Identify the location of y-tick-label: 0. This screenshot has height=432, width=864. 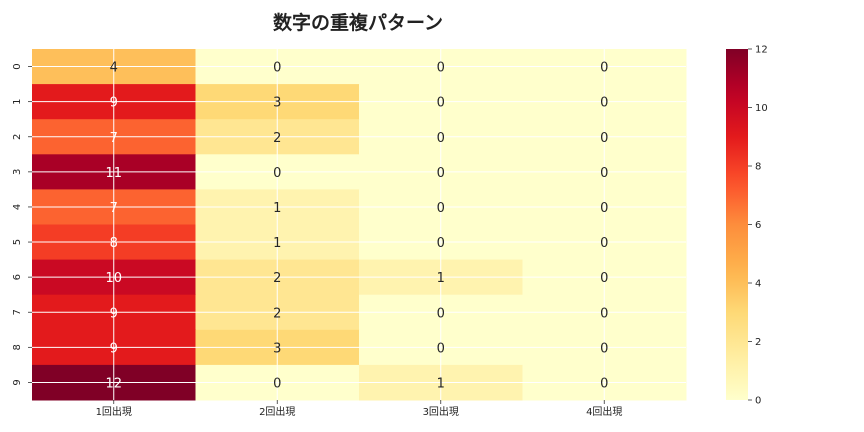
(17, 66).